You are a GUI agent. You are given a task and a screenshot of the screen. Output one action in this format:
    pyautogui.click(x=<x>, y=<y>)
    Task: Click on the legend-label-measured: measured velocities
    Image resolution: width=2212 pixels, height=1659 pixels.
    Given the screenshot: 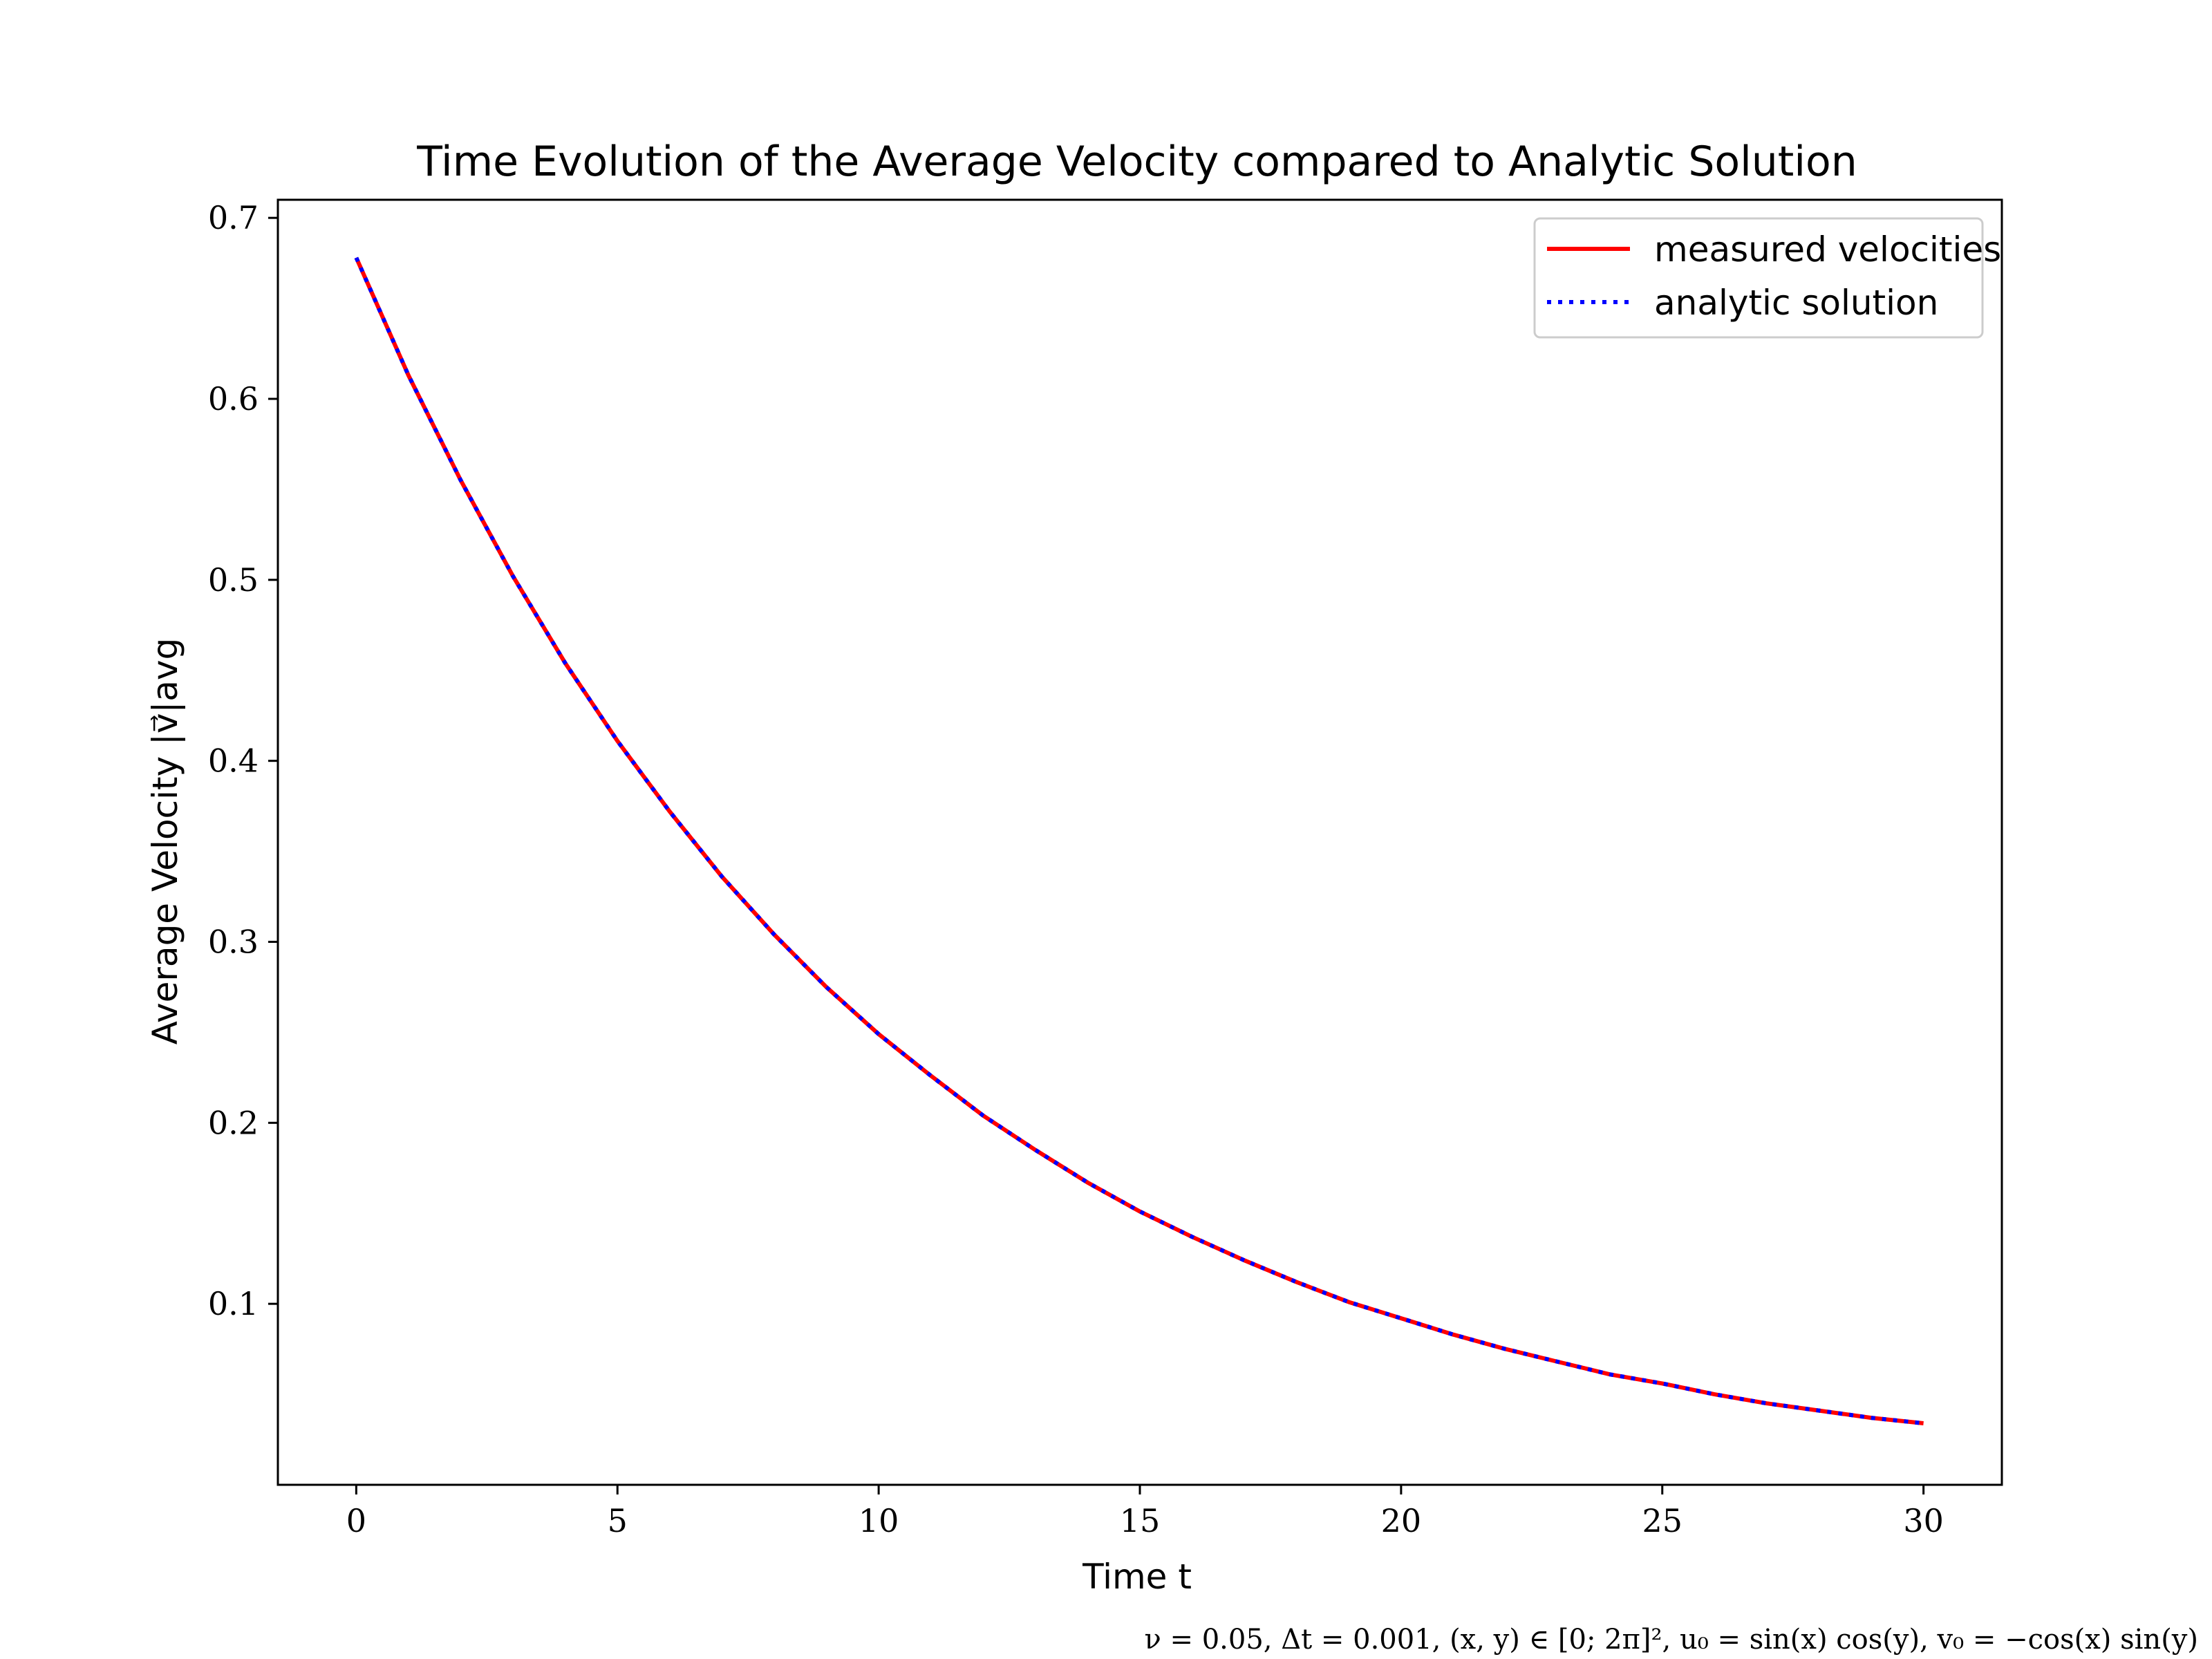 What is the action you would take?
    pyautogui.click(x=1827, y=249)
    